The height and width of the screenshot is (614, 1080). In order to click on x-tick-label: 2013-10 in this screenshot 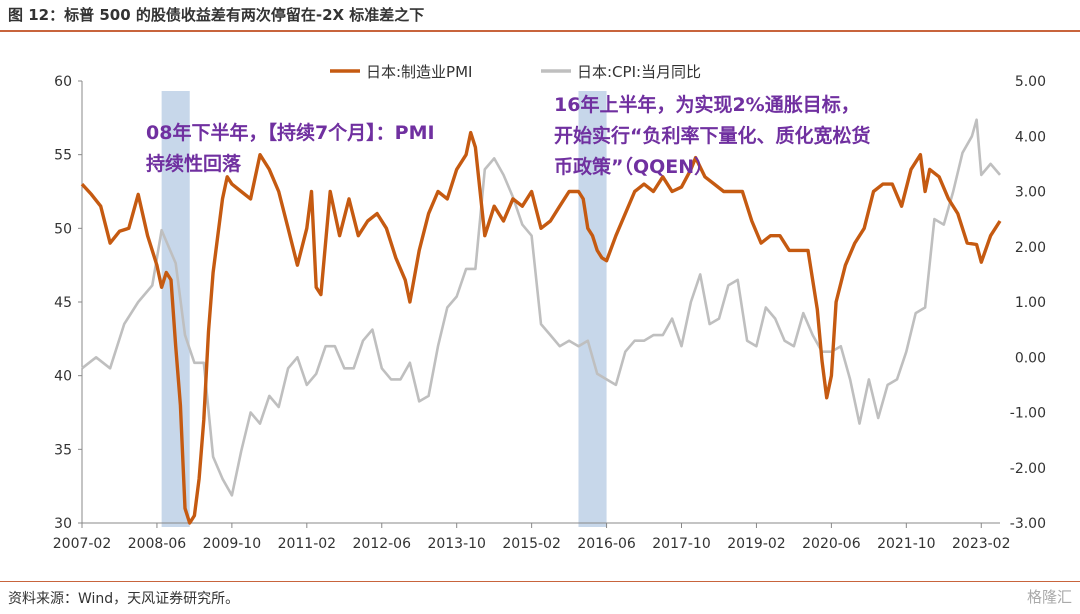, I will do `click(456, 544)`.